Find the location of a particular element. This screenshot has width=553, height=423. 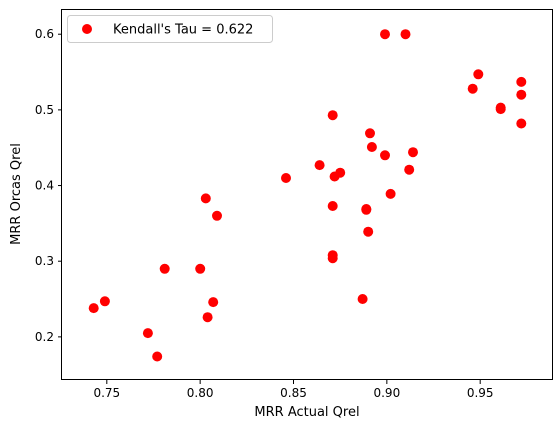

y-tick-label: 0.2 is located at coordinates (44, 337).